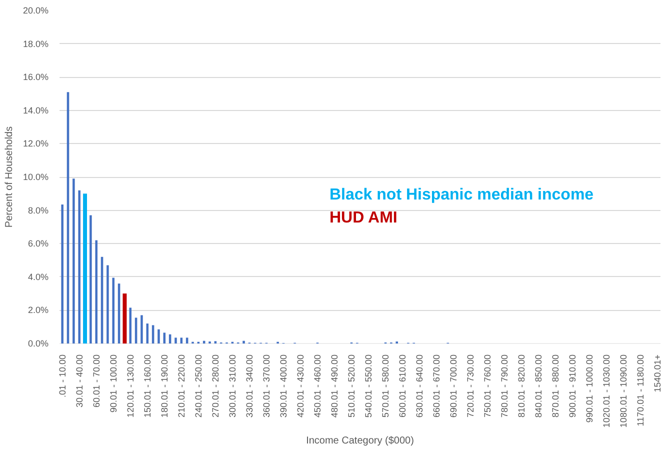  Describe the element at coordinates (249, 386) in the screenshot. I see `x-tick-label: 330.01 - 340.00` at that location.